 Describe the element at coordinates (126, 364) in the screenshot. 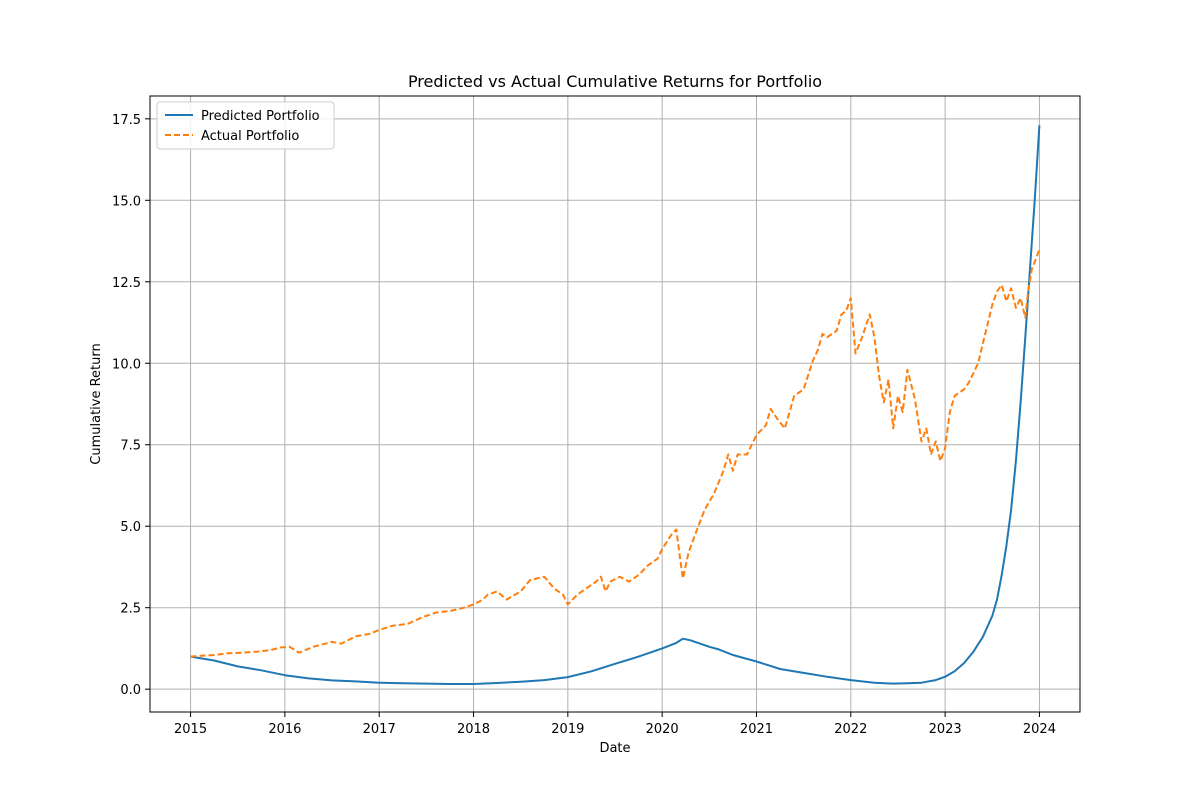

I see `y-tick-label: 10.0` at that location.